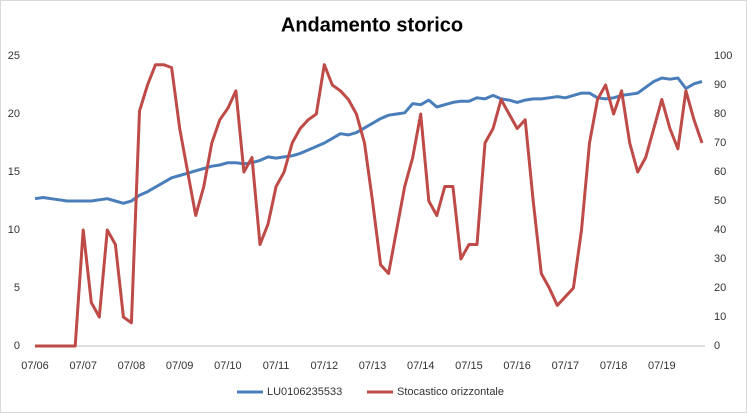  What do you see at coordinates (720, 317) in the screenshot?
I see `y2-tick-label: 10` at bounding box center [720, 317].